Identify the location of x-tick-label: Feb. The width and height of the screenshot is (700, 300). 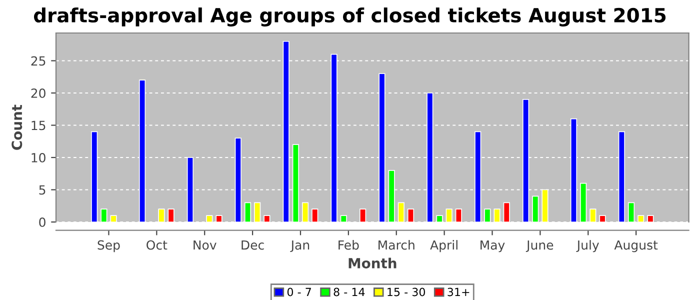
(348, 245).